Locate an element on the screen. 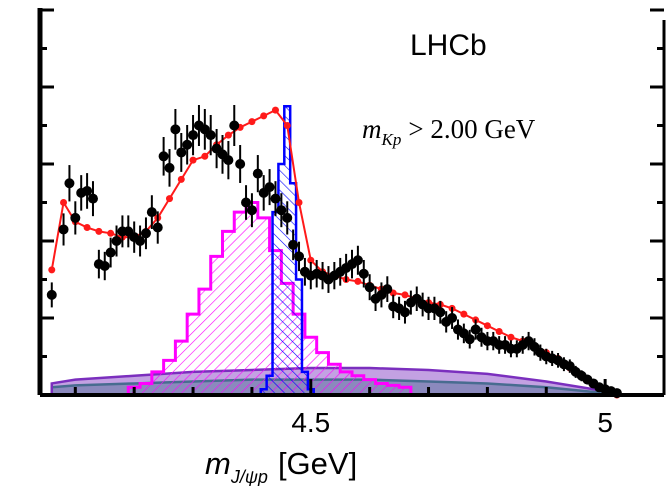 The image size is (670, 486). pc-4450-component is located at coordinates (287, 251).